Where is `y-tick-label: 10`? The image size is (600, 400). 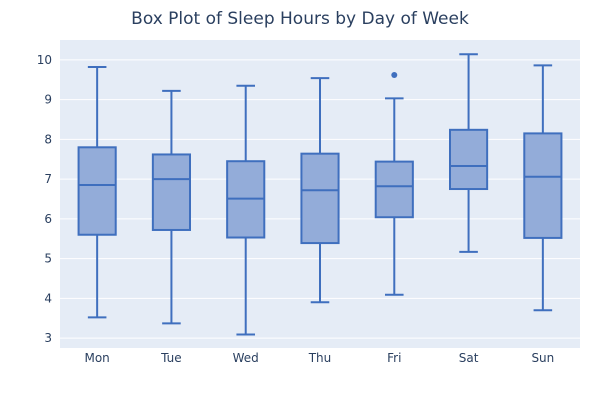
y-tick-label: 10 is located at coordinates (44, 60).